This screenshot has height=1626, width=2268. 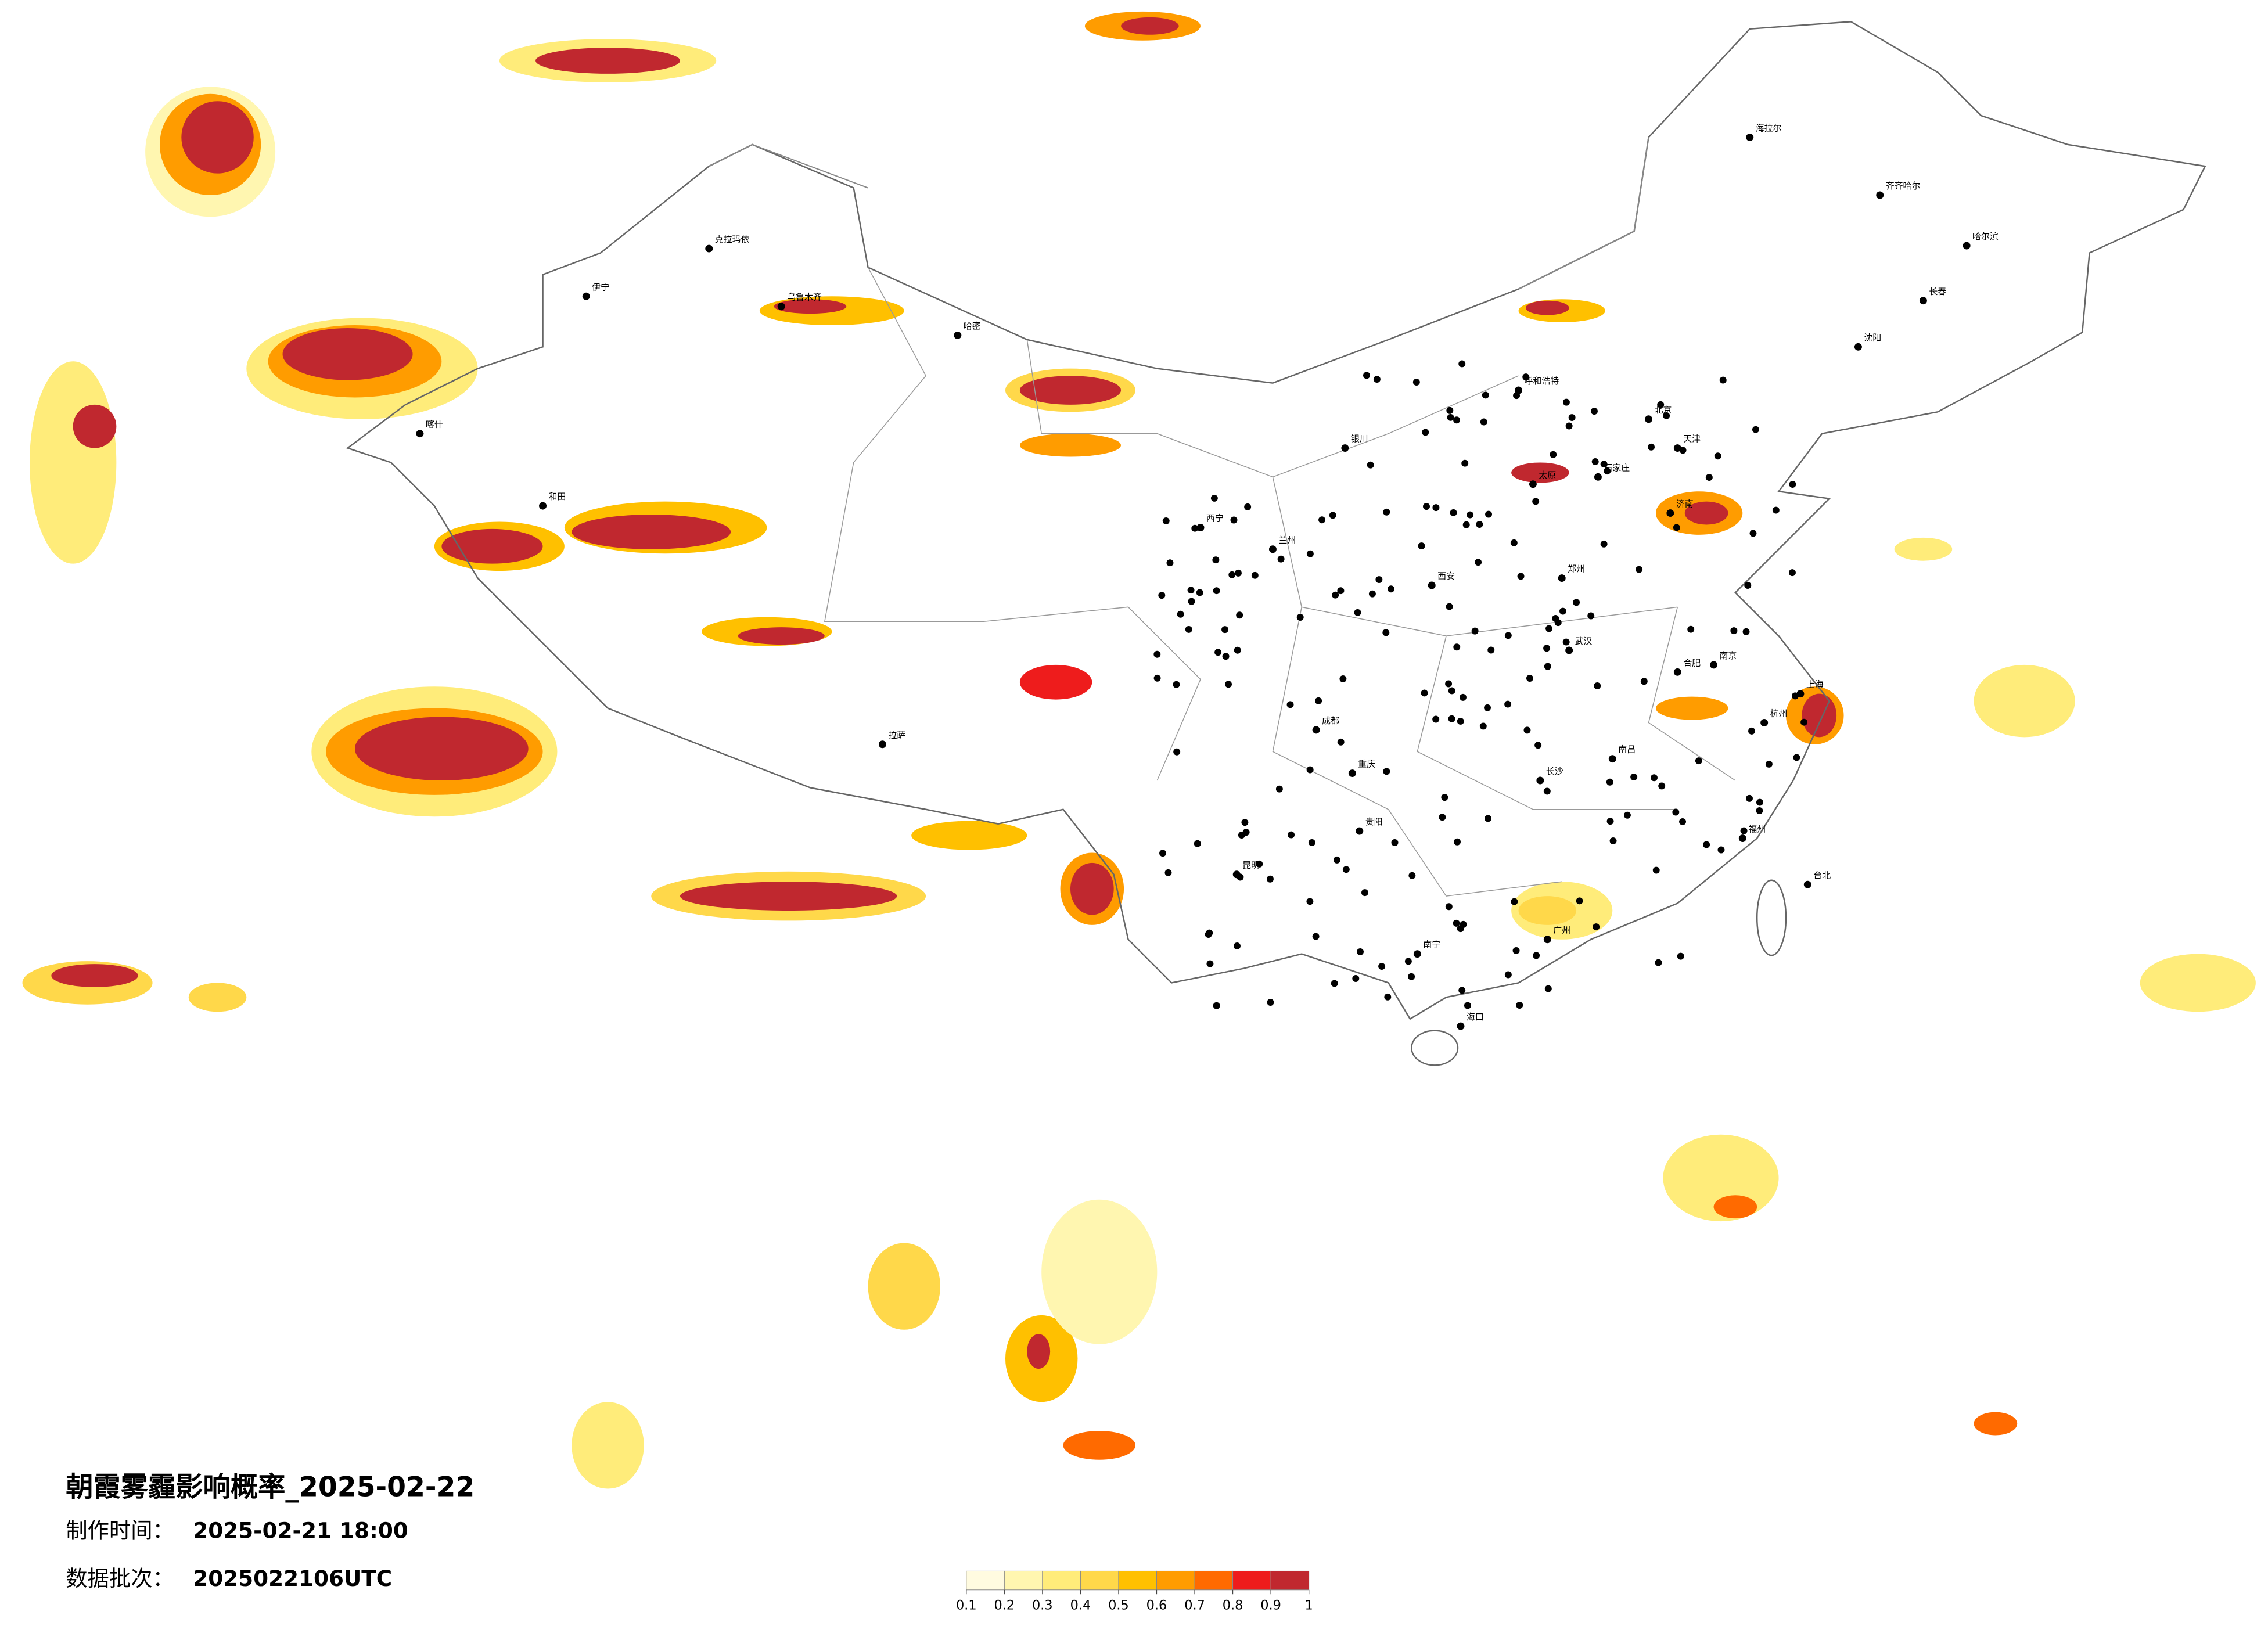 I want to click on batch: 2025022106UTC, so click(x=292, y=1578).